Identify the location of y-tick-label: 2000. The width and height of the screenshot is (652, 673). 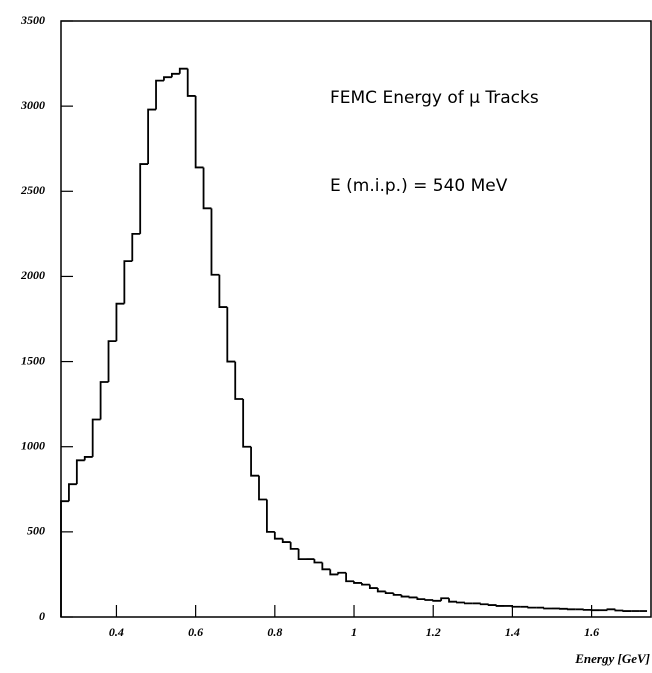
(32, 275).